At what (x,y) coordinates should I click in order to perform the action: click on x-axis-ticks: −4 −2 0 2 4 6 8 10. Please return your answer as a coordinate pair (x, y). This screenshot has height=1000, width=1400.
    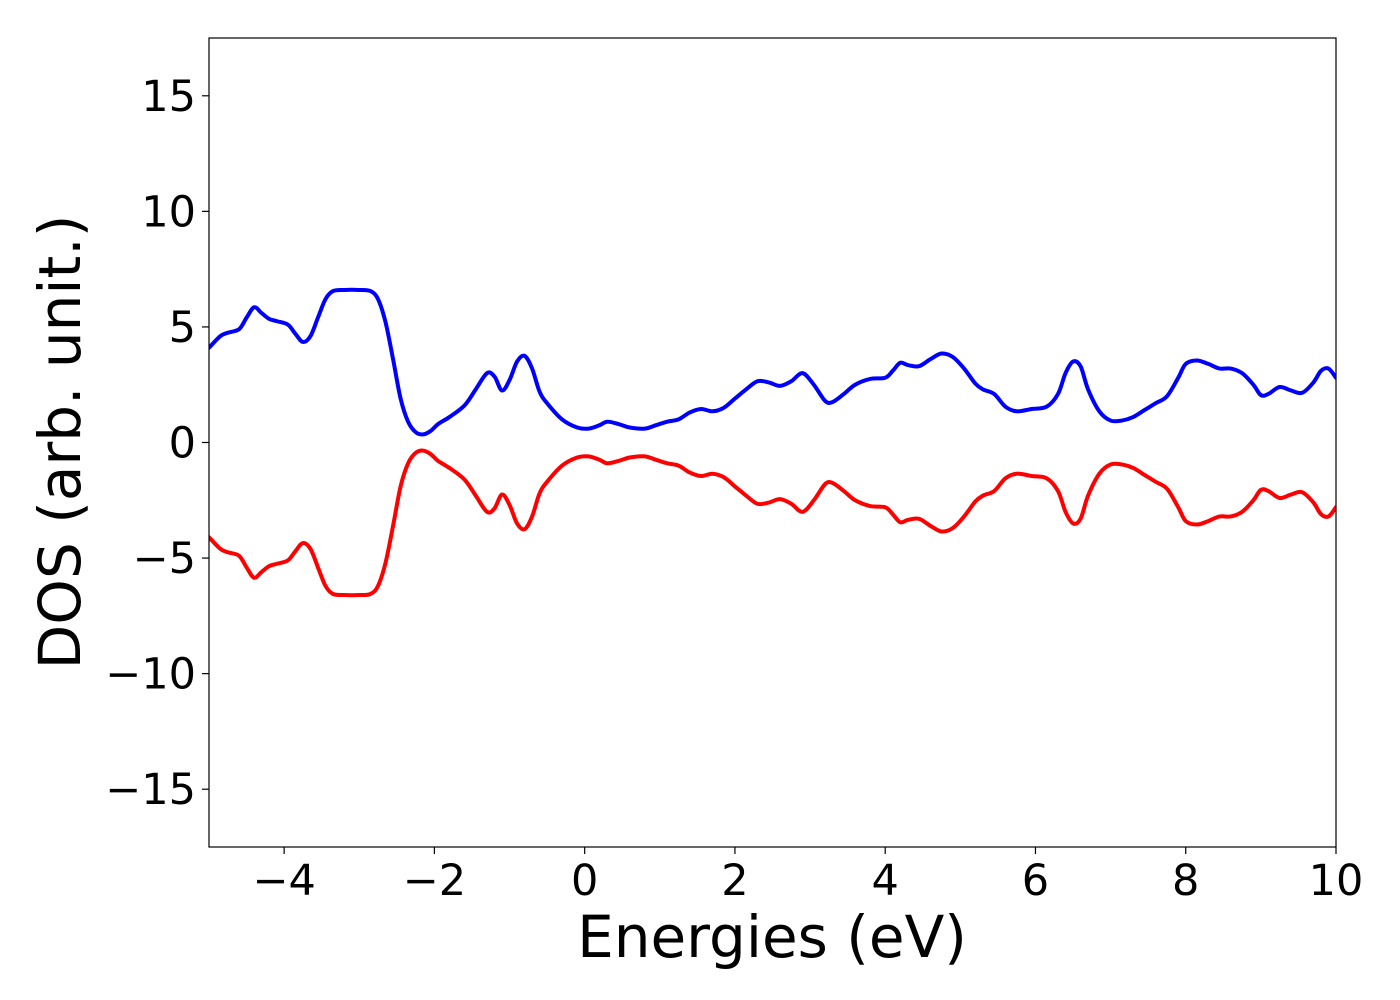
    Looking at the image, I should click on (807, 876).